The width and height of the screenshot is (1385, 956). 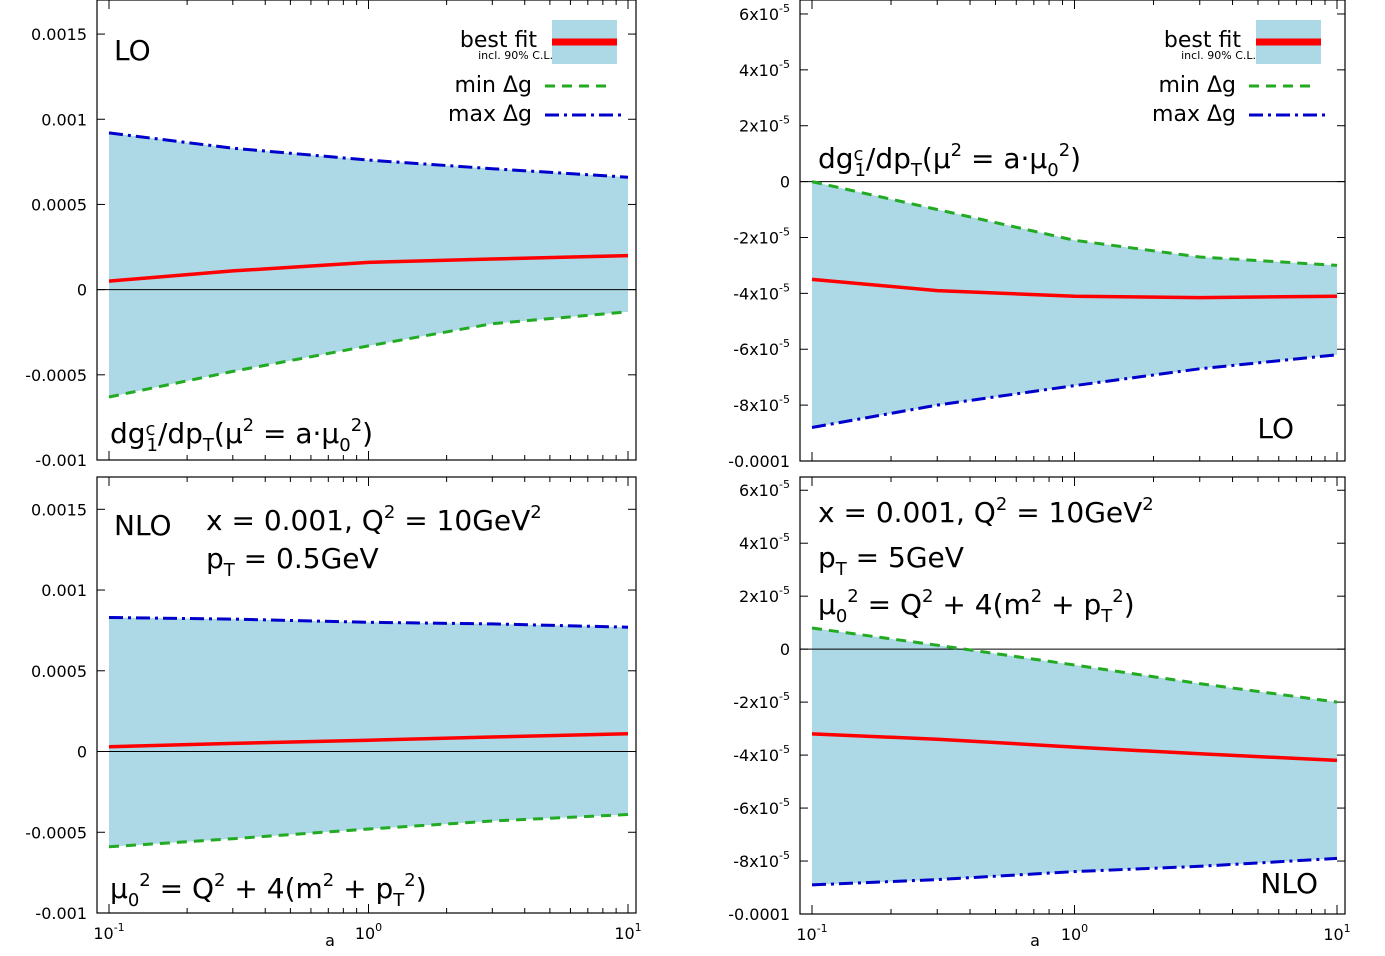 What do you see at coordinates (132, 50) in the screenshot?
I see `order-label-visual: LO` at bounding box center [132, 50].